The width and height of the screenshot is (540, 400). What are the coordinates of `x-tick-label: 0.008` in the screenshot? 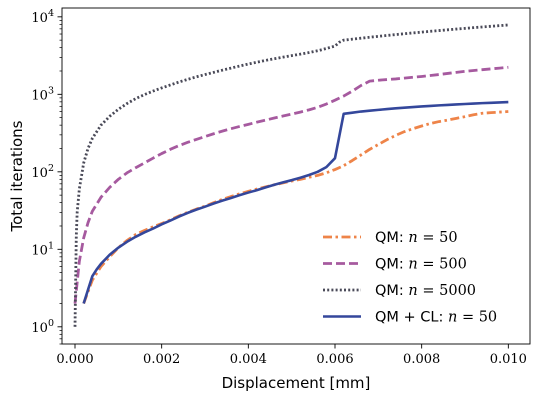 It's located at (421, 359).